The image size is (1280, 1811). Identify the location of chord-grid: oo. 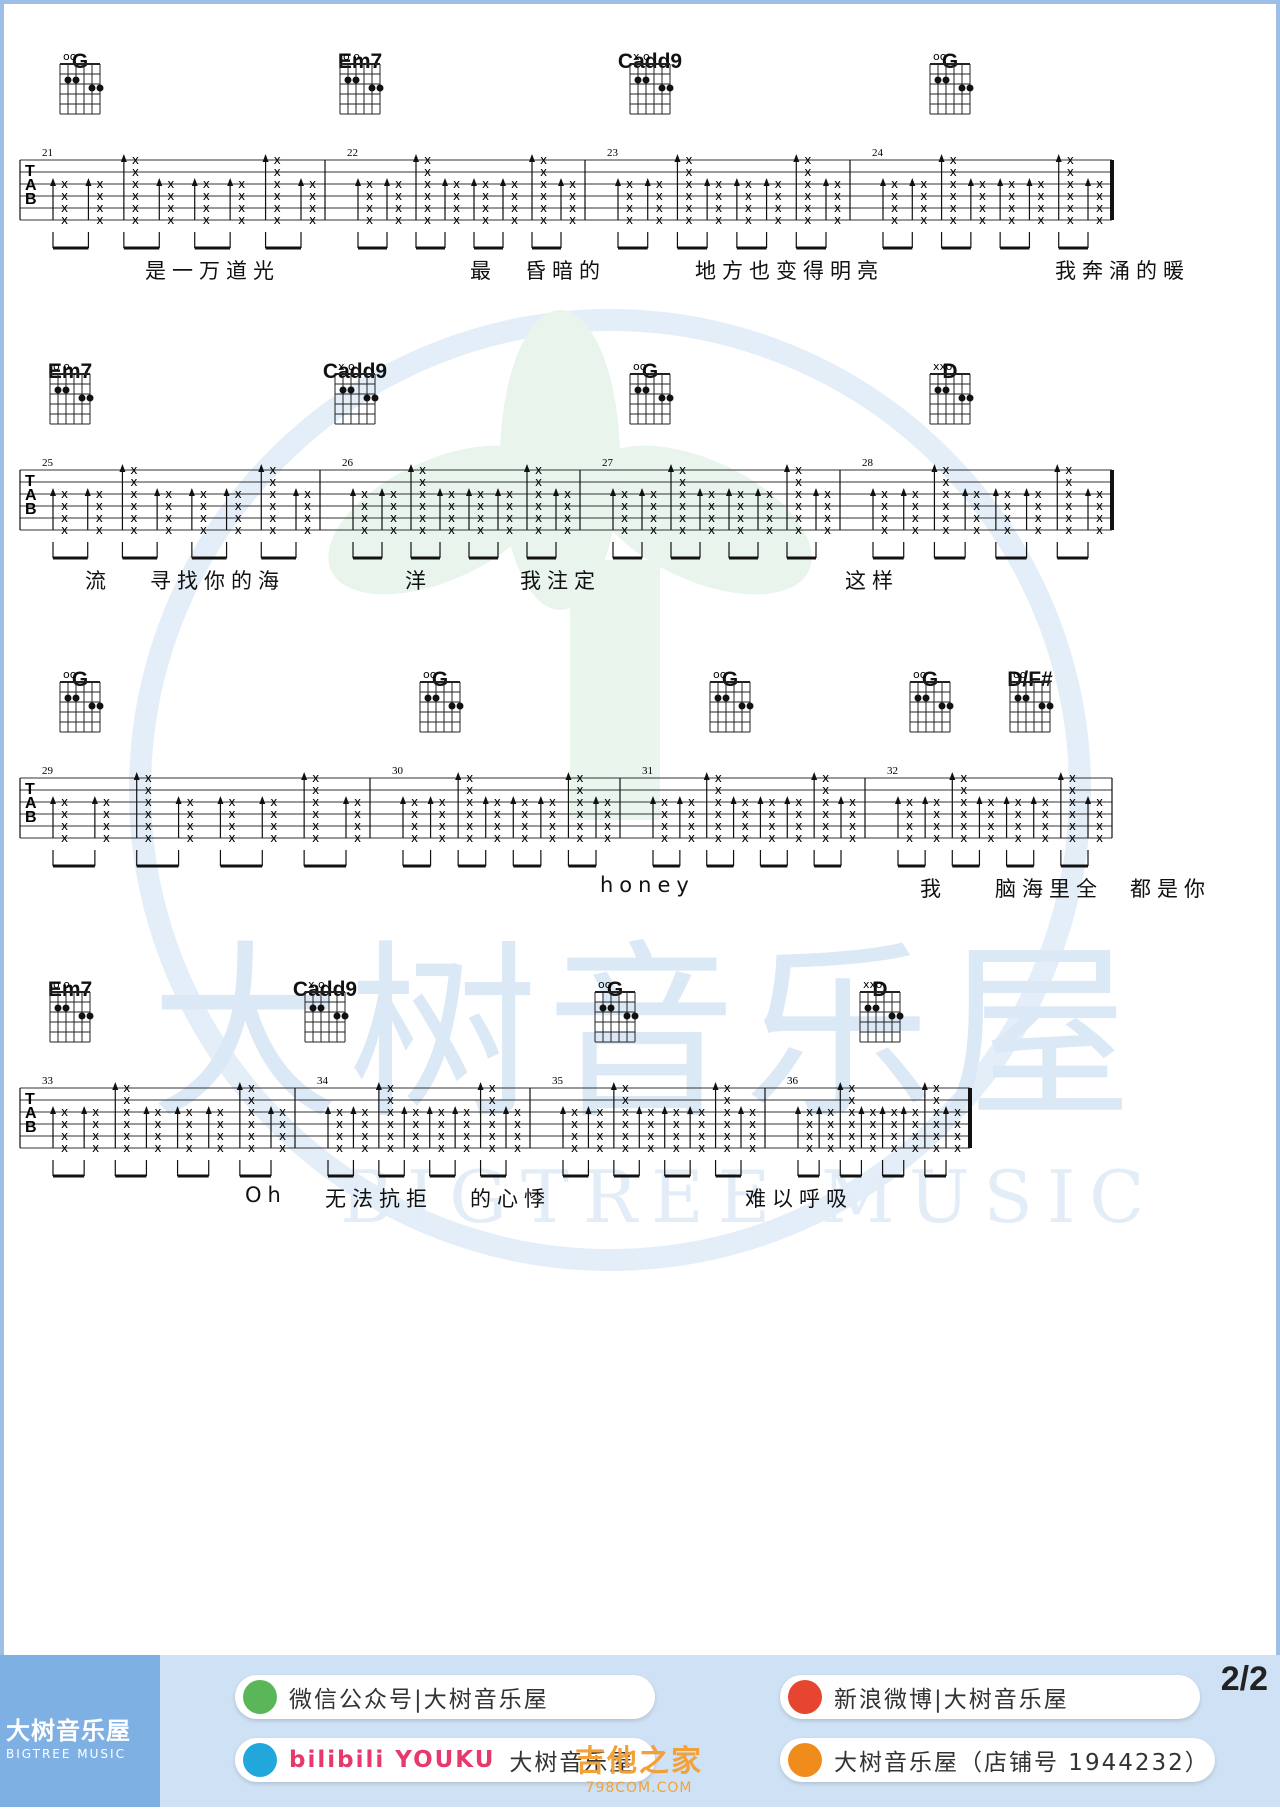
(81, 82).